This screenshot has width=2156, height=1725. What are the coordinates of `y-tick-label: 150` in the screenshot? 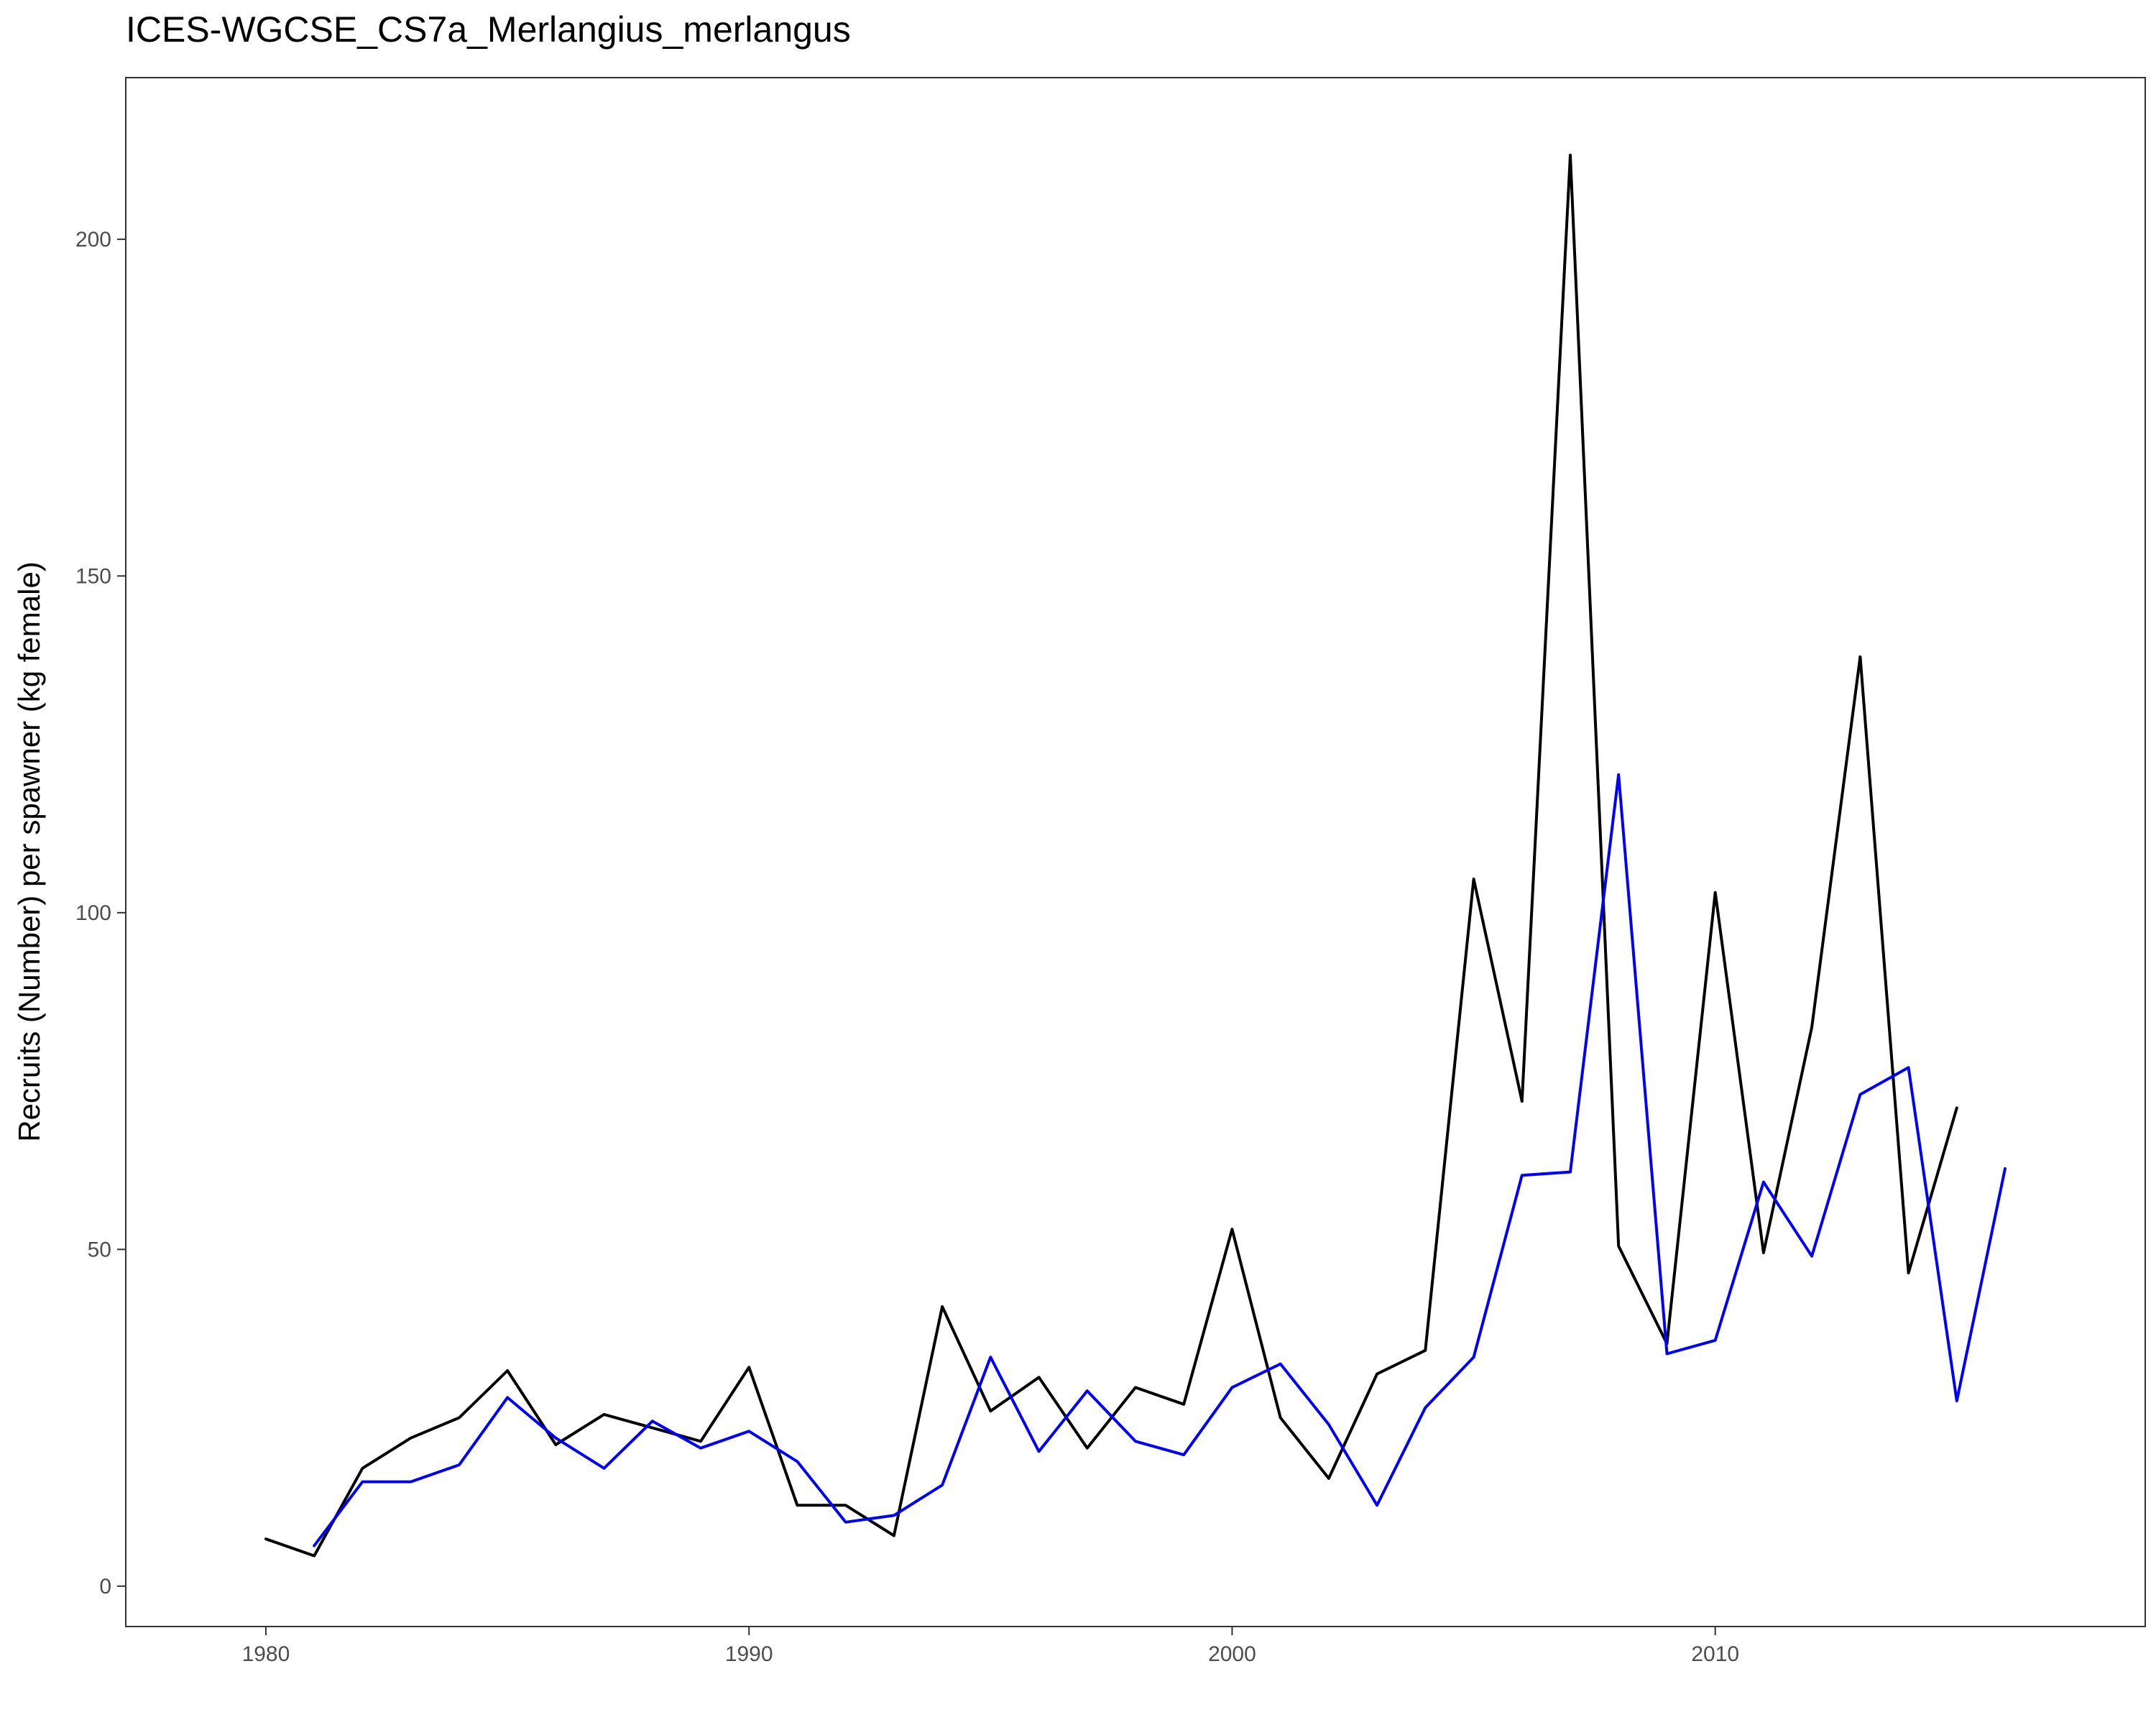 It's located at (93, 576).